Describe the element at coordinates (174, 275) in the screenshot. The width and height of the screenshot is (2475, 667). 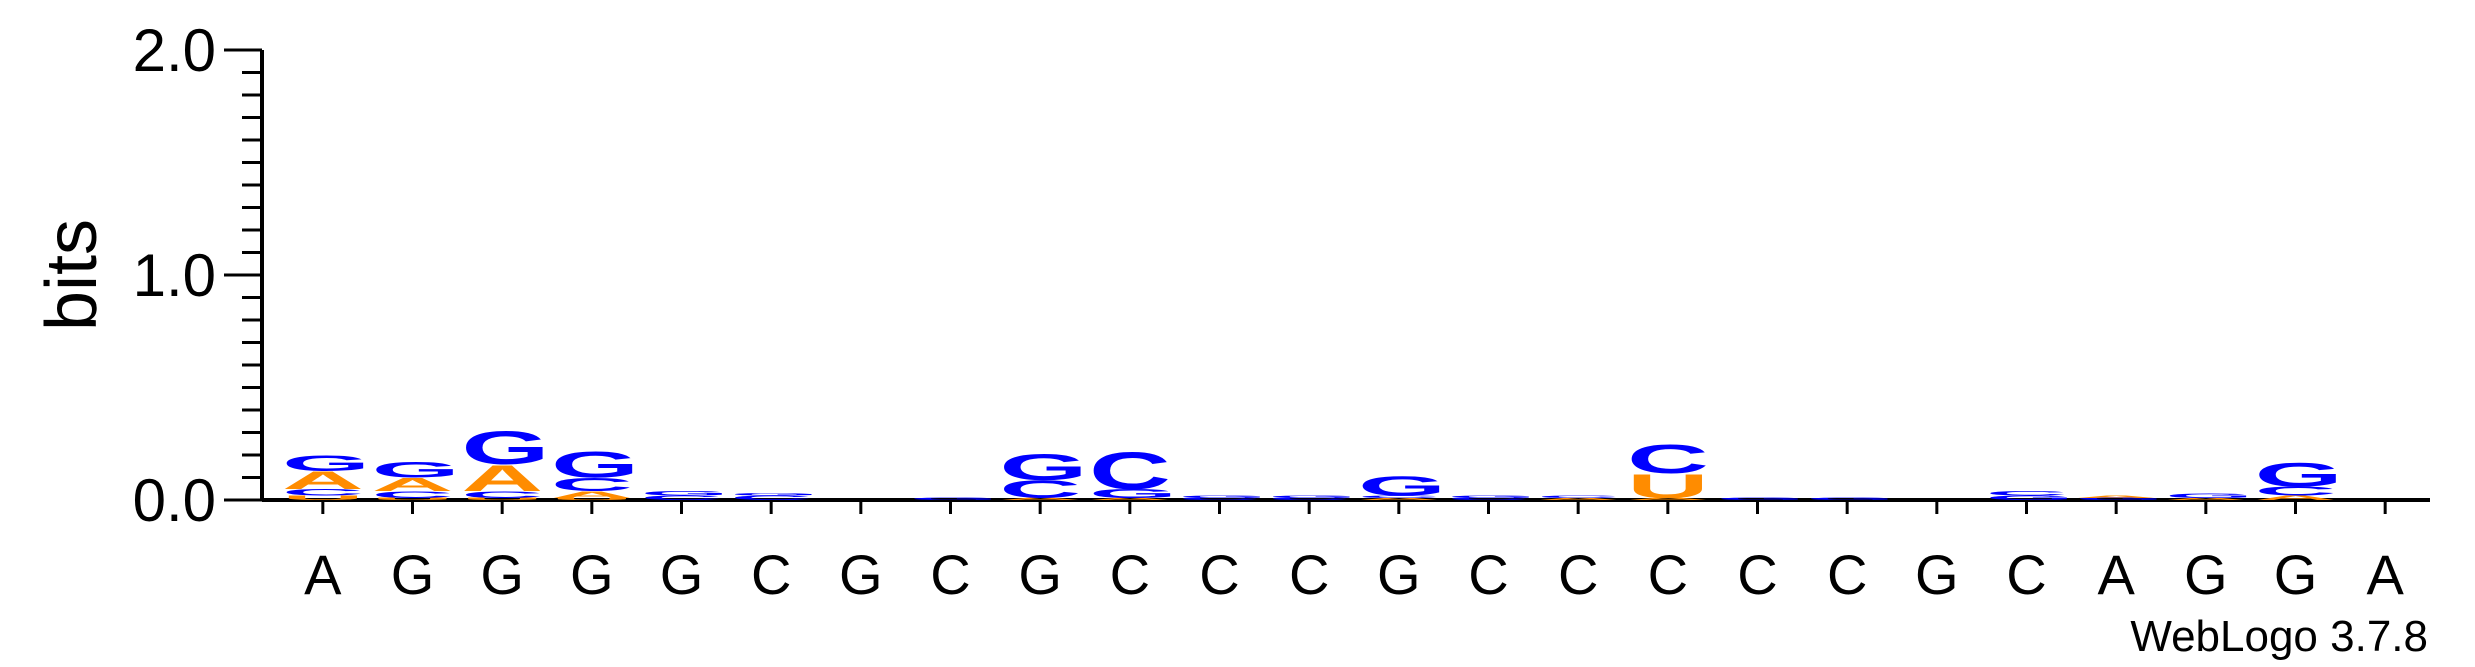
I see `y-tick-label: 1.0` at that location.